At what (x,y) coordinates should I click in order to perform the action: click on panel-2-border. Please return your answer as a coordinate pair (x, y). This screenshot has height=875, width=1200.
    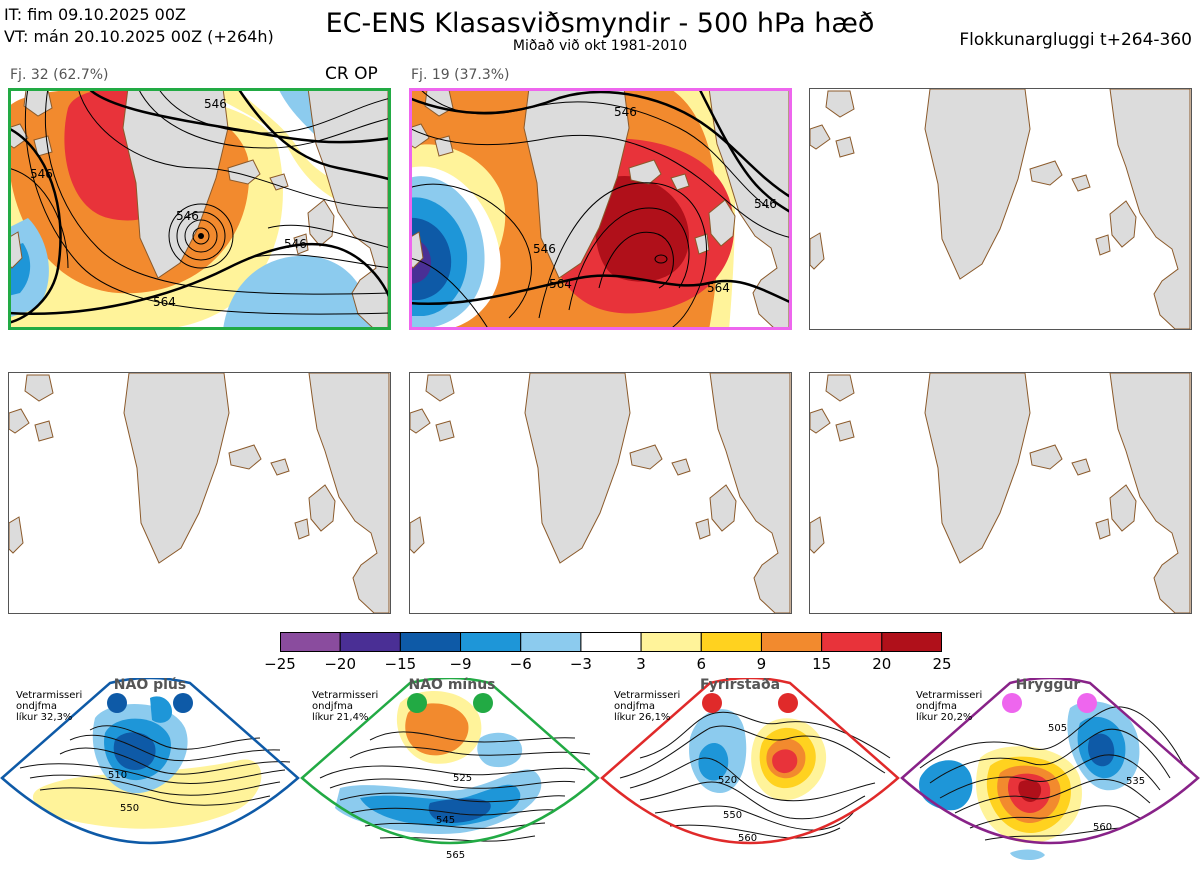
    Looking at the image, I should click on (600, 209).